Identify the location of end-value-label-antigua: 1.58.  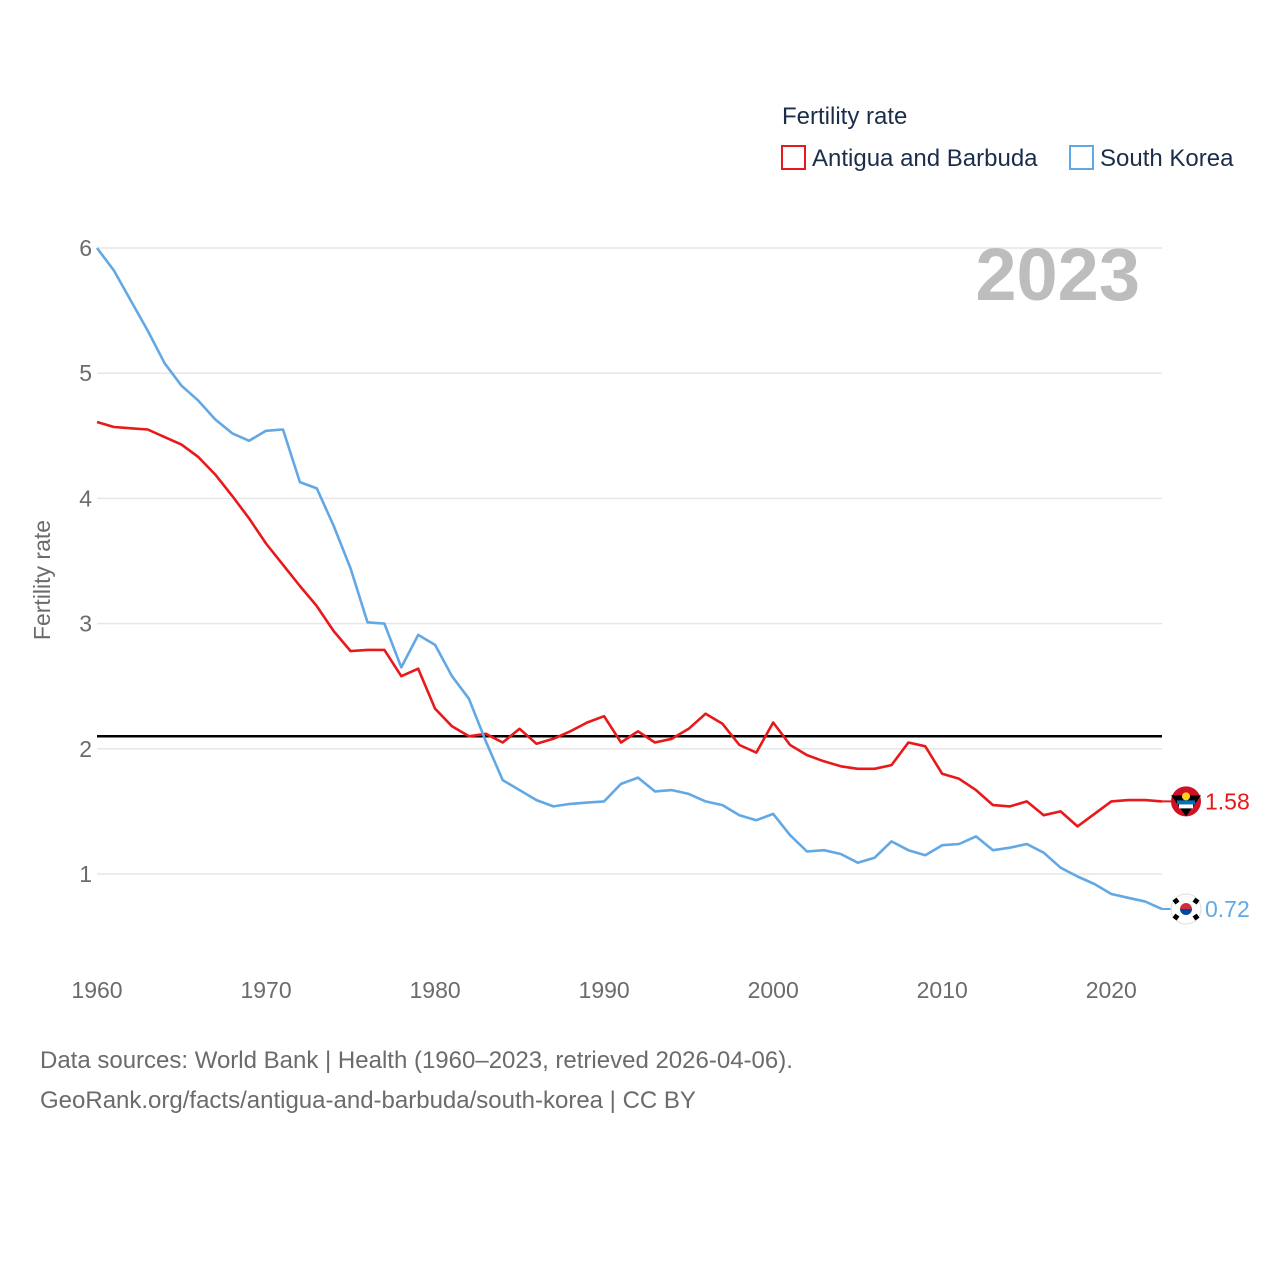
(1227, 801).